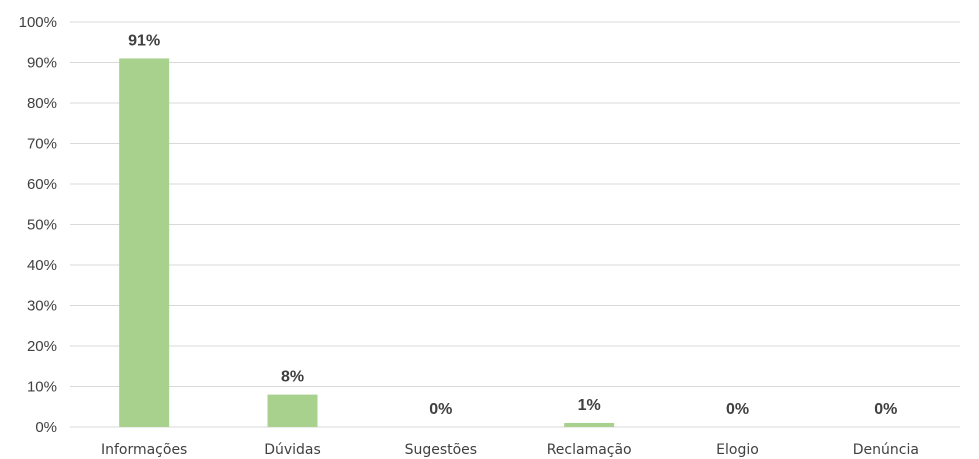 The image size is (979, 459). I want to click on y-tick-label: 60%, so click(42, 184).